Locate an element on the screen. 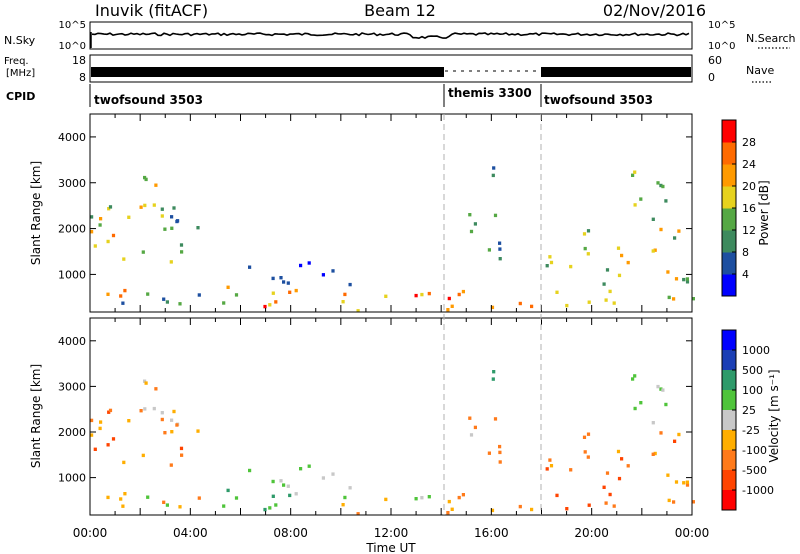 Image resolution: width=800 pixels, height=554 pixels. power-colorbar-label: 24 is located at coordinates (749, 164).